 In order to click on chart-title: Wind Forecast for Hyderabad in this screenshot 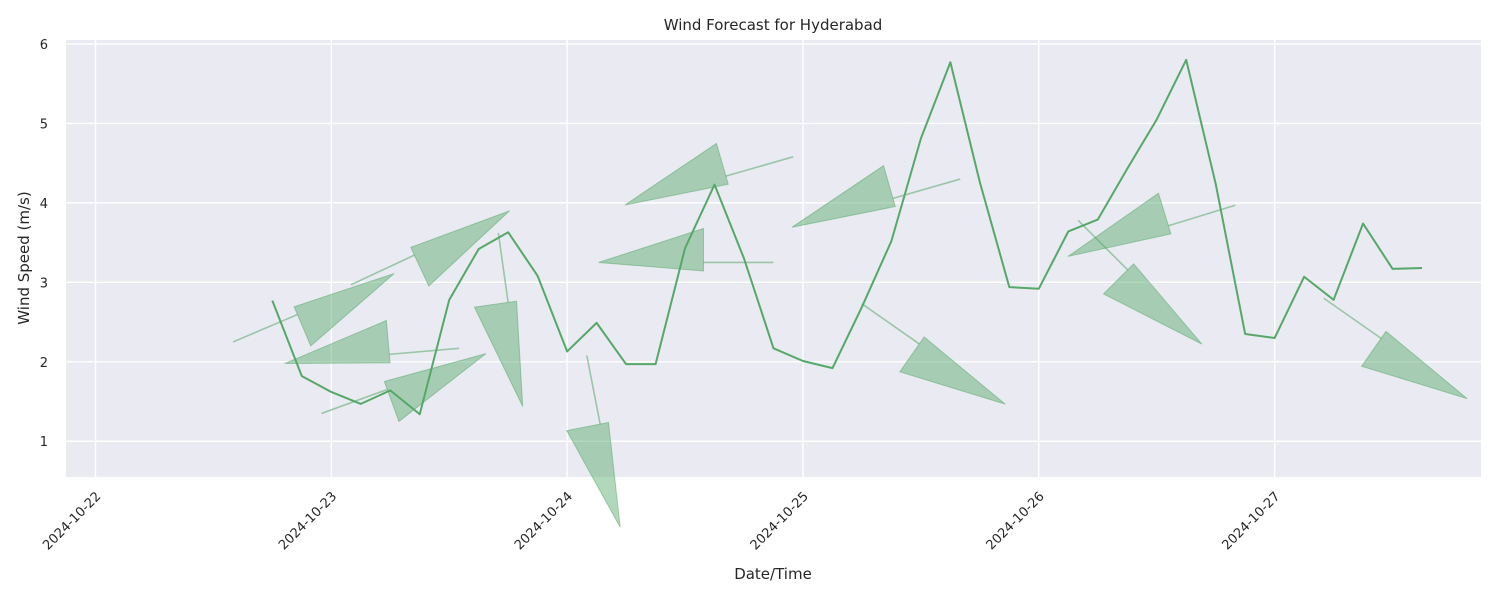, I will do `click(773, 25)`.